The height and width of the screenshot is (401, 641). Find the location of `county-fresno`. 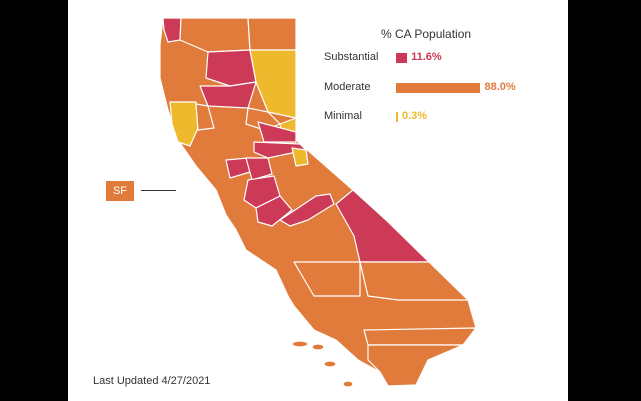

county-fresno is located at coordinates (307, 210).